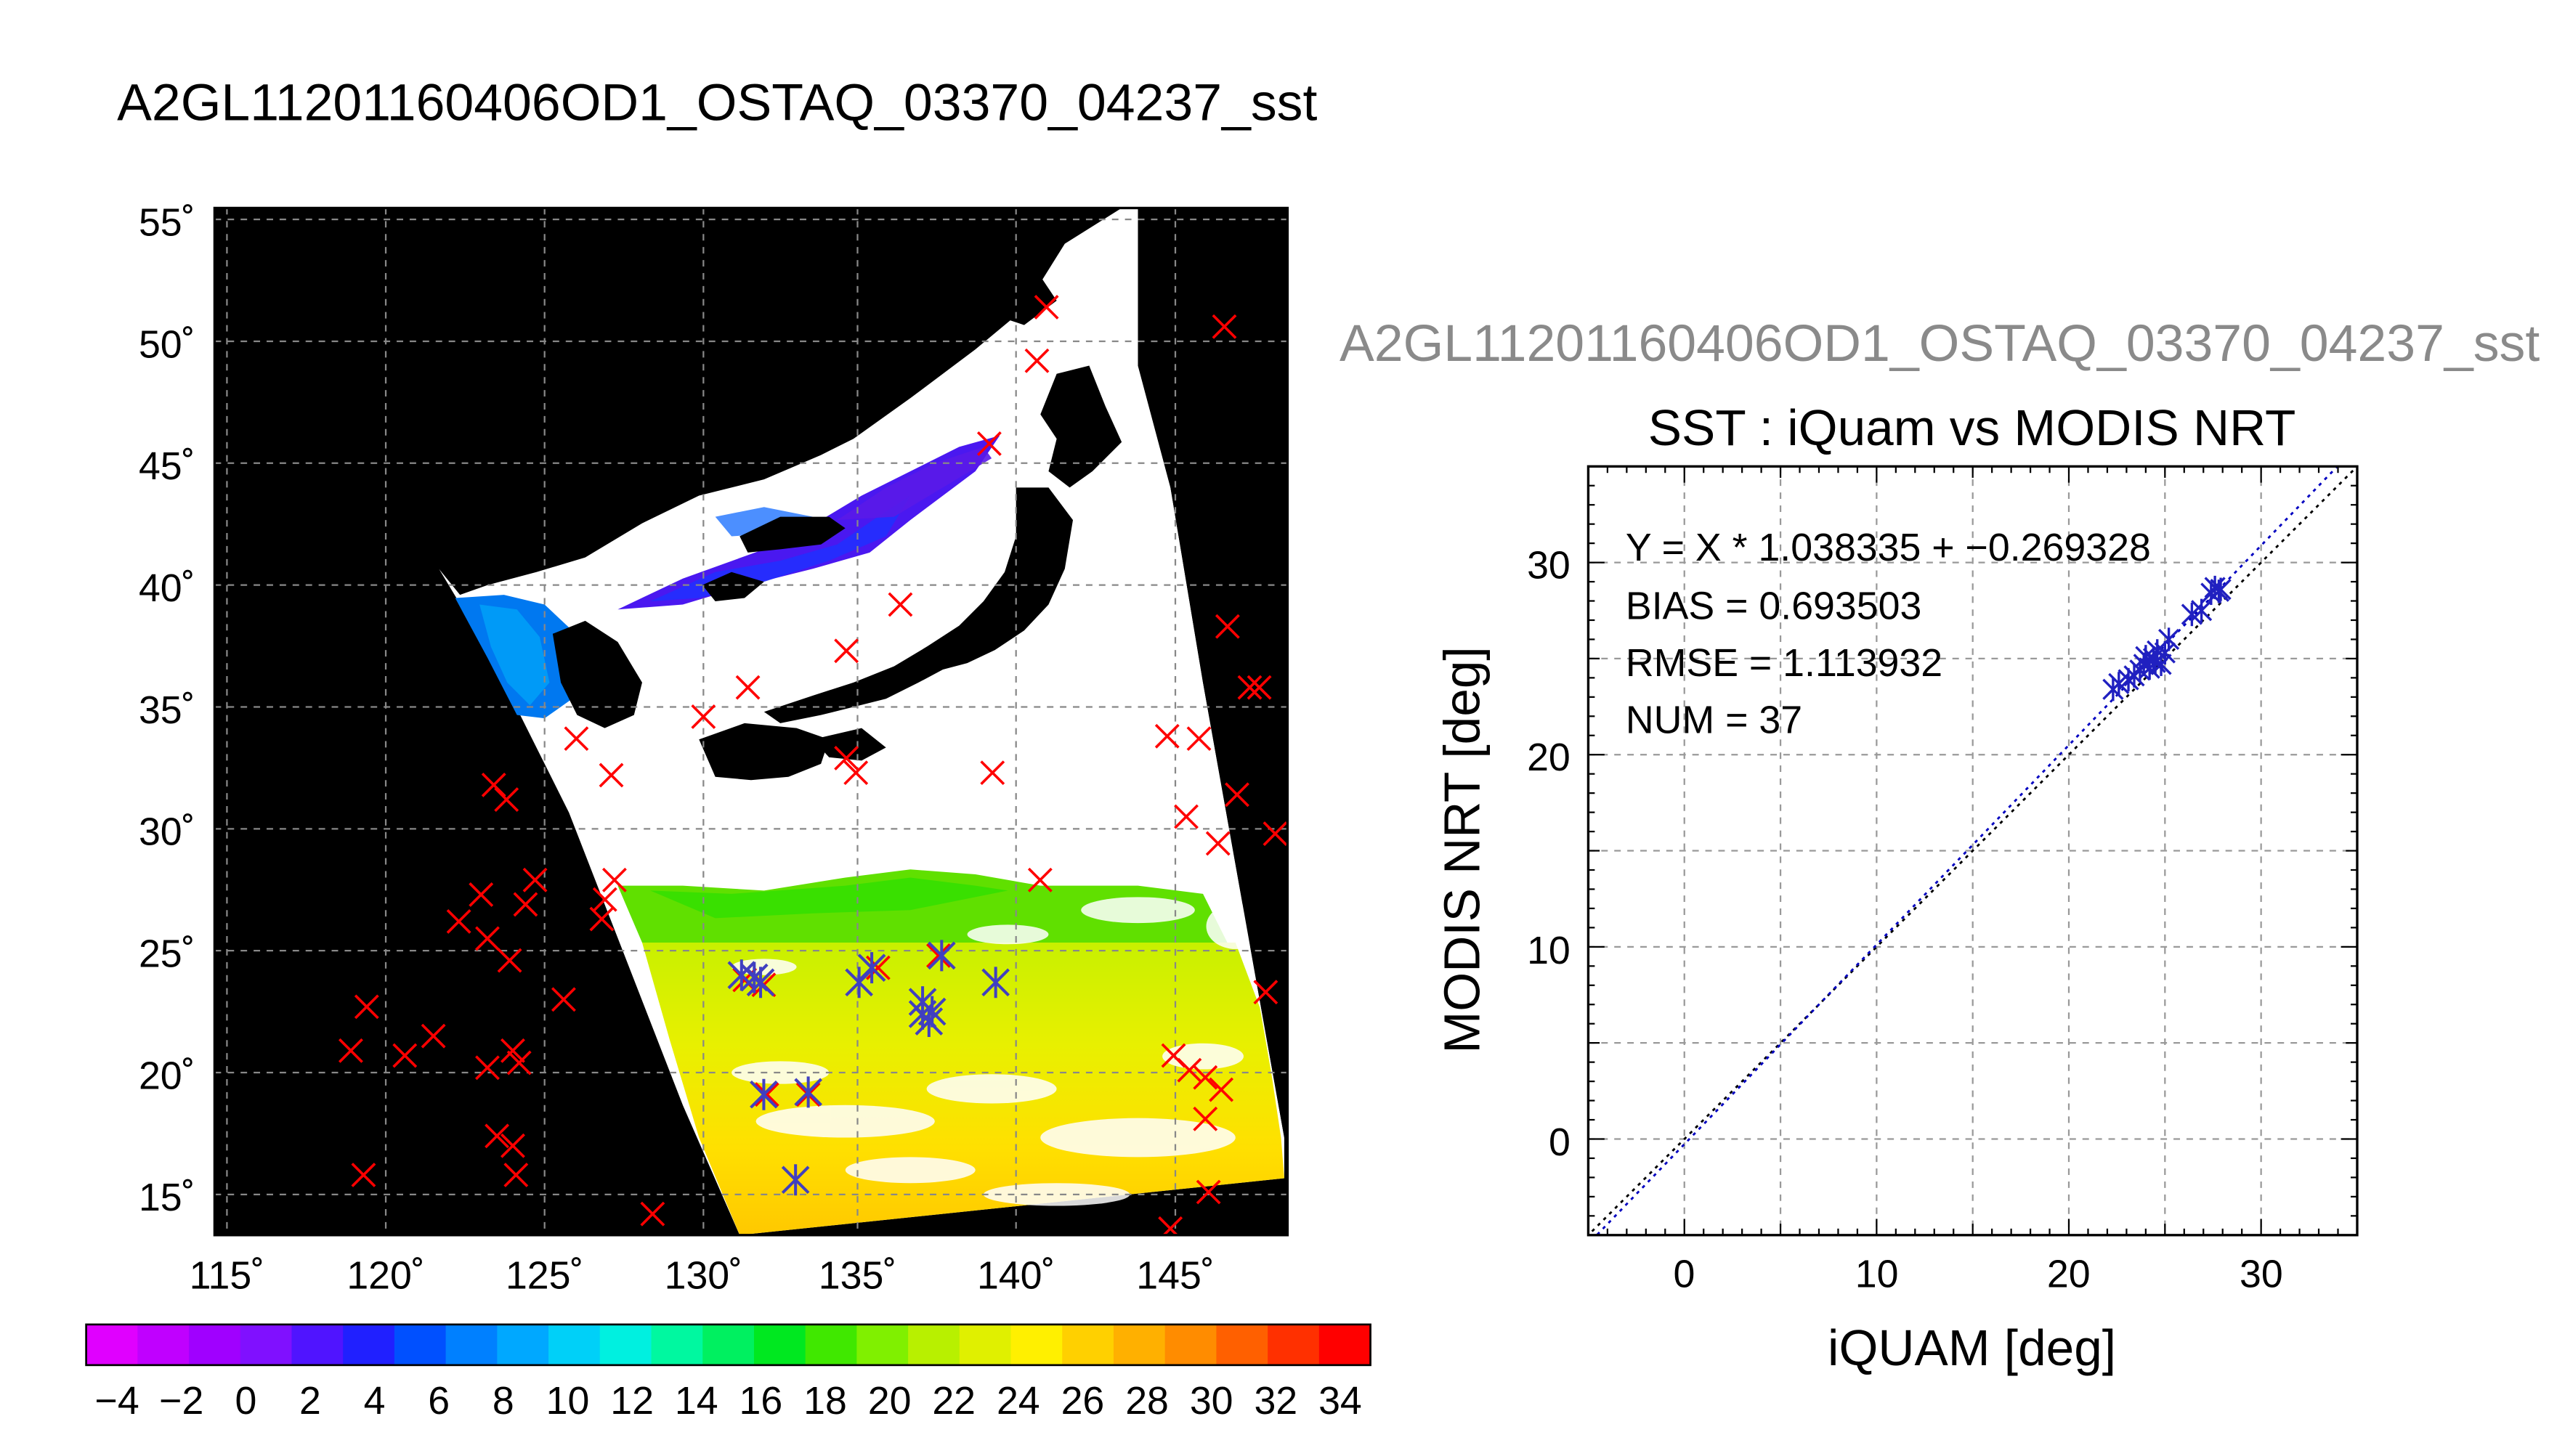 The height and width of the screenshot is (1456, 2549). I want to click on scatter-y-labels: 0 10 20 30, so click(1549, 854).